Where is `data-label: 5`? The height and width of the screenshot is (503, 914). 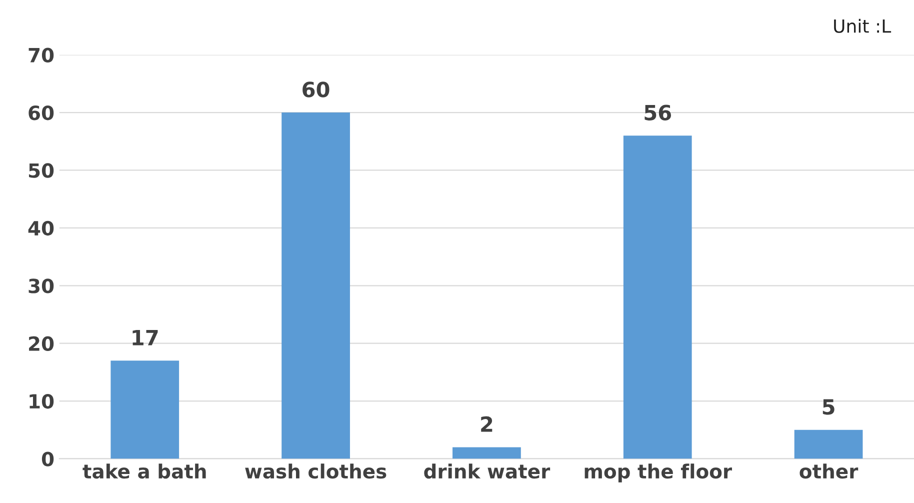 data-label: 5 is located at coordinates (828, 407).